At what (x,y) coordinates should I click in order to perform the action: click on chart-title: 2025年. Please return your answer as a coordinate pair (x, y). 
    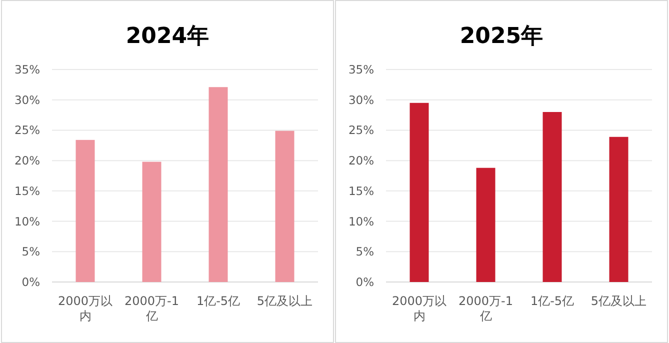
    Looking at the image, I should click on (502, 36).